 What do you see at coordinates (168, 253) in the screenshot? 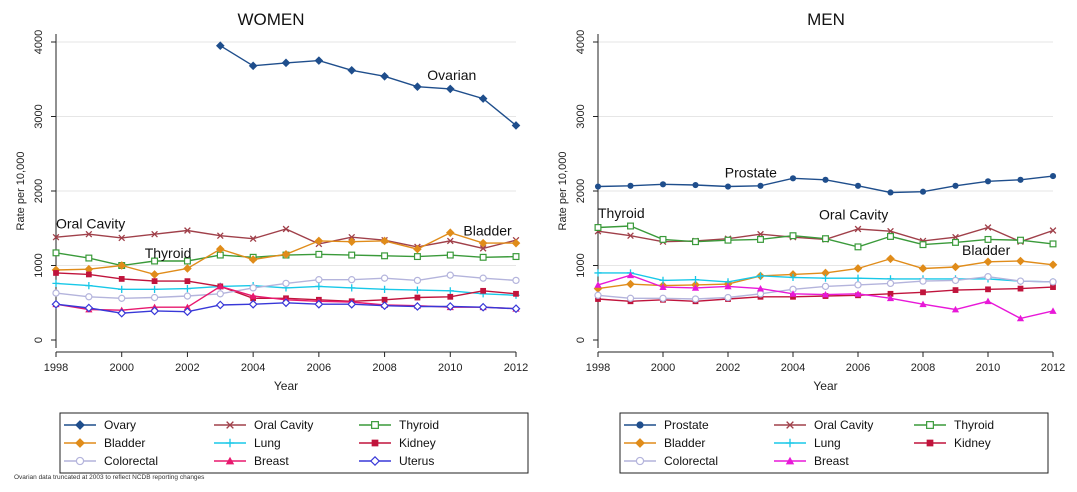
I see `annotation-thyroid: Thyroid` at bounding box center [168, 253].